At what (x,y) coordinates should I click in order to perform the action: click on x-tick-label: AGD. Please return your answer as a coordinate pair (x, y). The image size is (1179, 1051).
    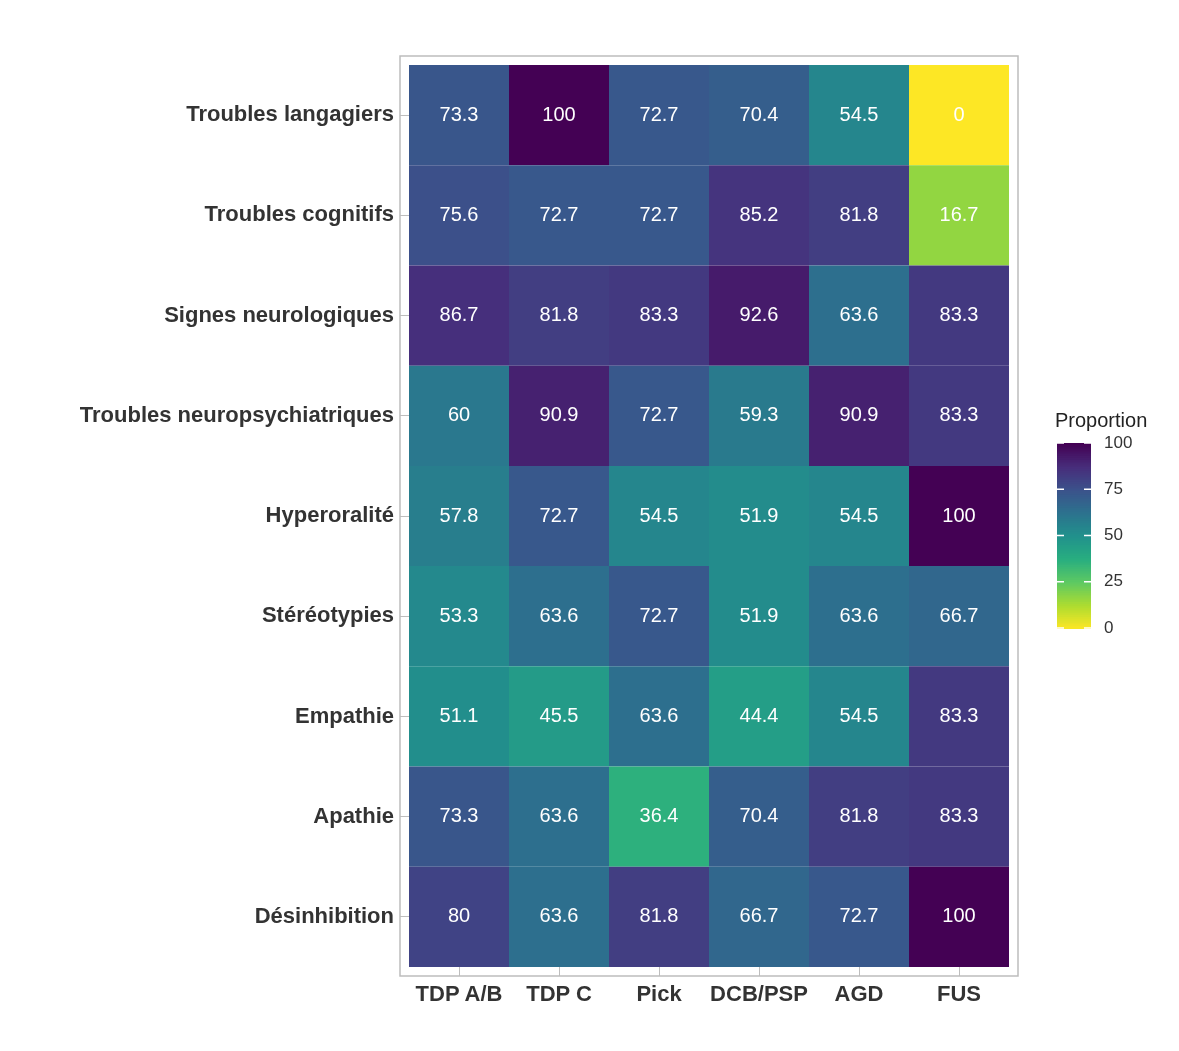
    Looking at the image, I should click on (859, 994).